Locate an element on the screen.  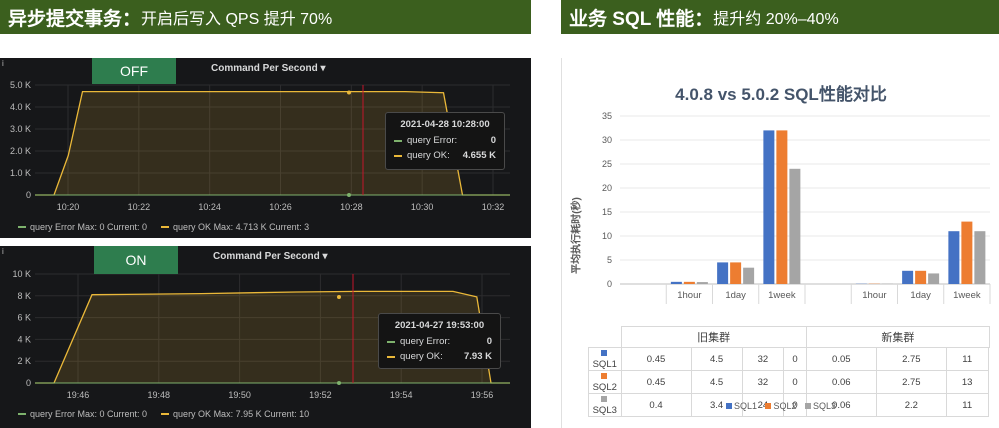
table-row: SQL1 0.45 4.5 32 0 0.05 2.75 11 is located at coordinates (789, 359).